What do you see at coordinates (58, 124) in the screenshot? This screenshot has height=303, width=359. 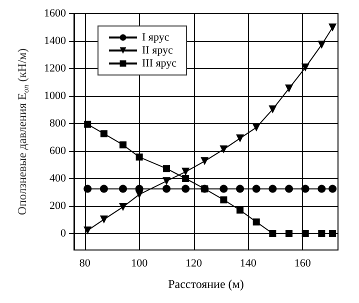 I see `y-tick-label: 800` at bounding box center [58, 124].